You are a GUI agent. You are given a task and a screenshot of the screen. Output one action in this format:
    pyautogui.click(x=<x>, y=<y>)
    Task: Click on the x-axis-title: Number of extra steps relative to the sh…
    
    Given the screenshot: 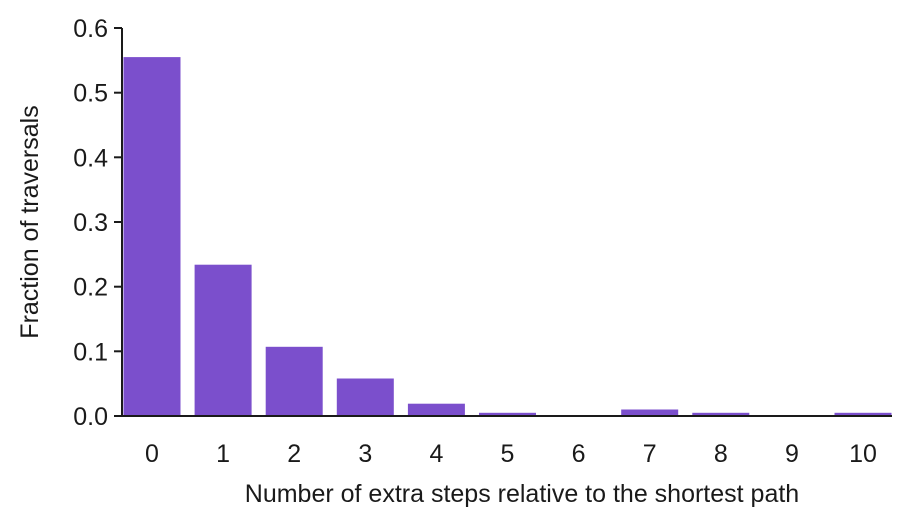 What is the action you would take?
    pyautogui.click(x=522, y=494)
    